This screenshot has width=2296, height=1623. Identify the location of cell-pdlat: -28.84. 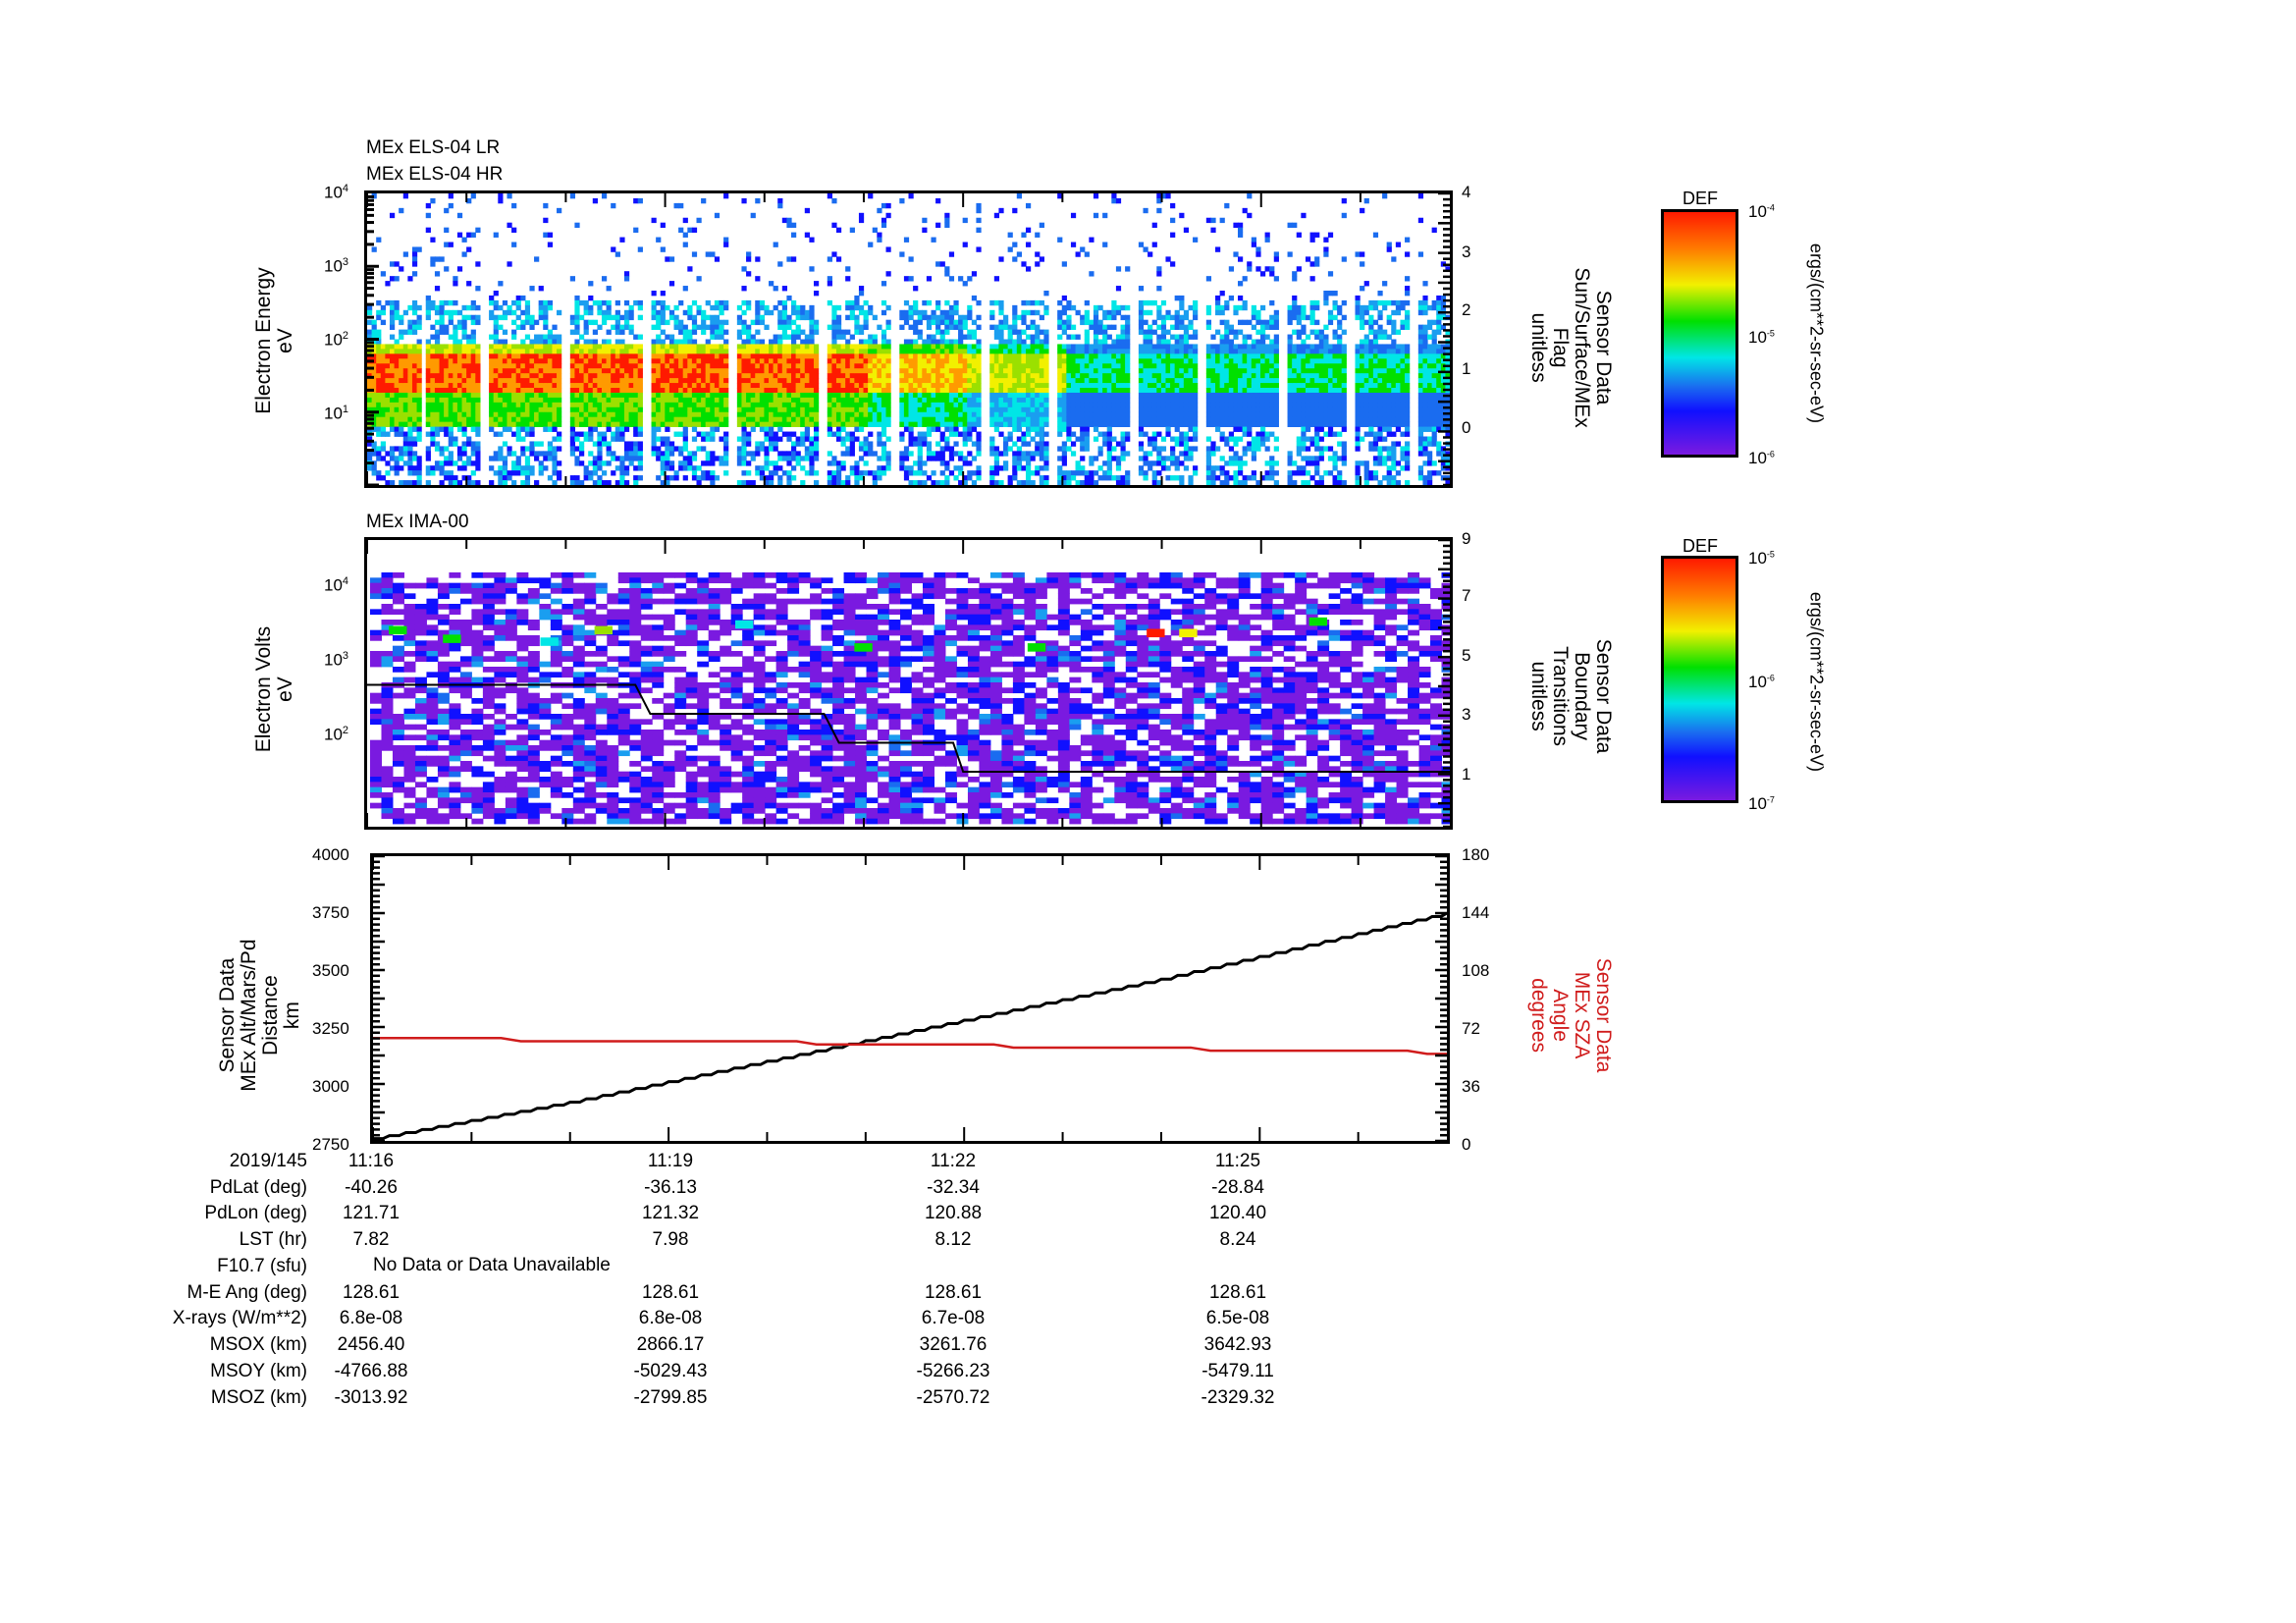
(1237, 1187).